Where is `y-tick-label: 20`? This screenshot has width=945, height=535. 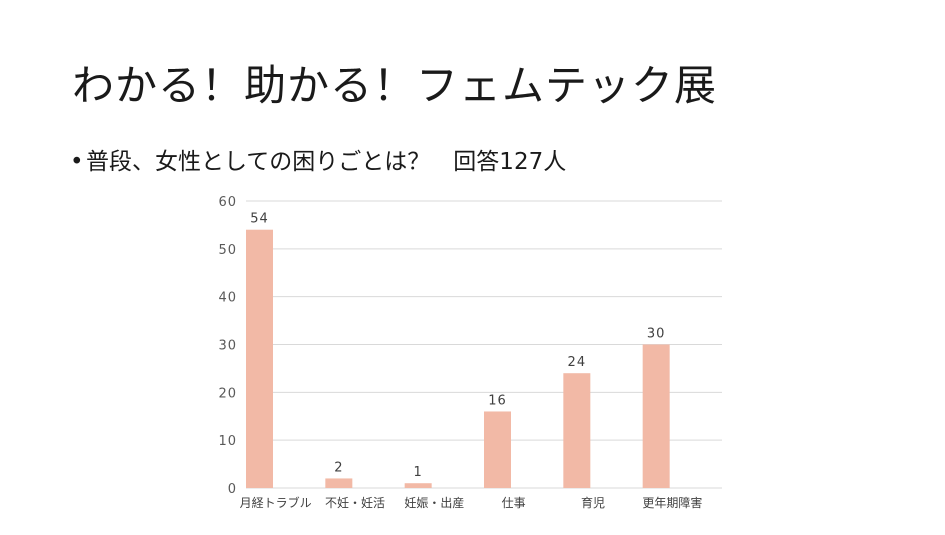
y-tick-label: 20 is located at coordinates (227, 393).